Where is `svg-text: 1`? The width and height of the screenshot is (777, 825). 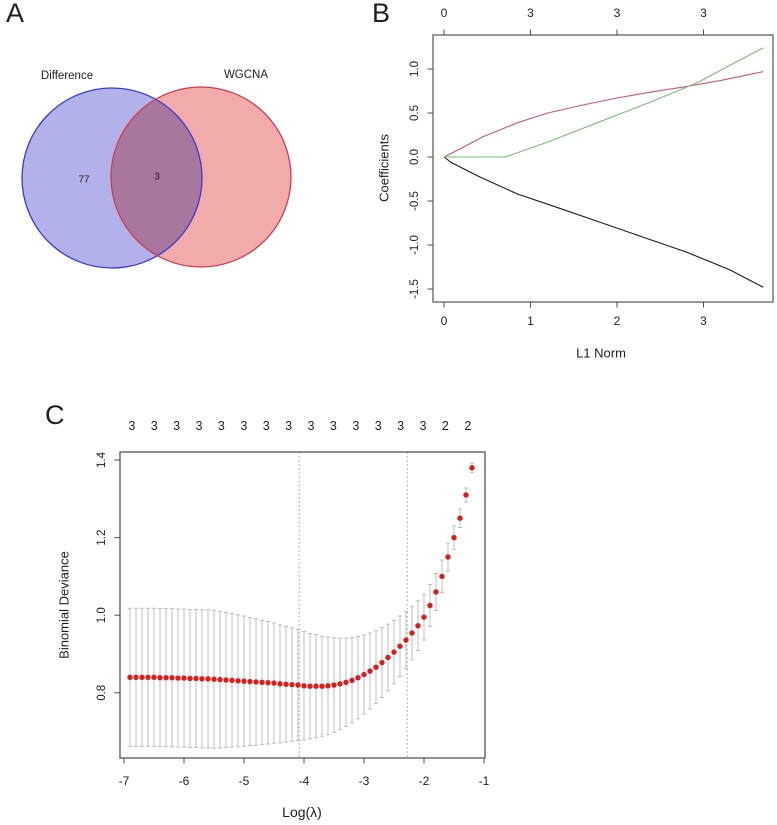
svg-text: 1 is located at coordinates (530, 321).